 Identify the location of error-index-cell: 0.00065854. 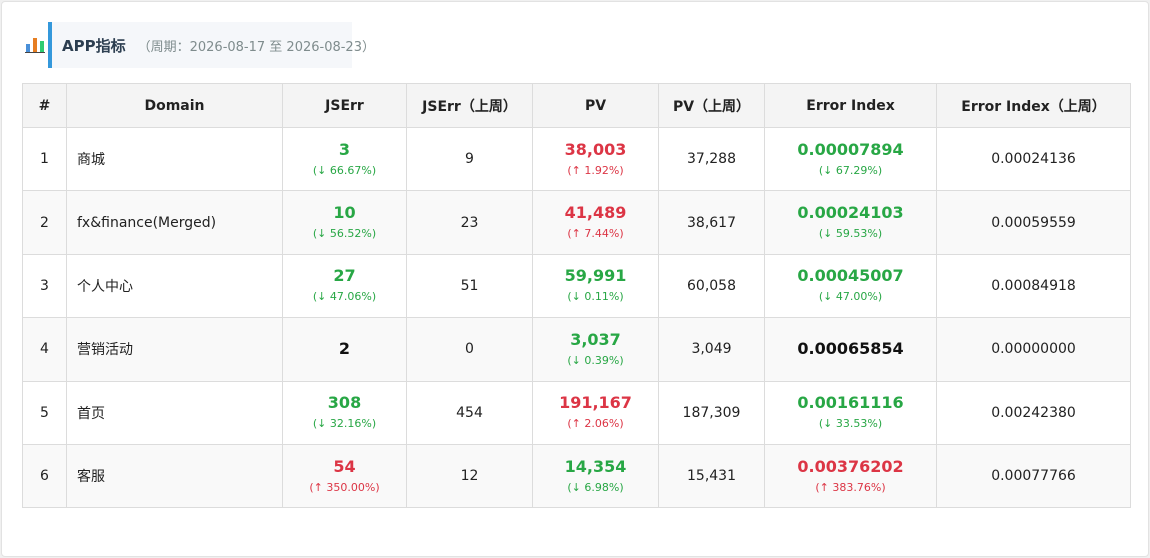
(850, 349).